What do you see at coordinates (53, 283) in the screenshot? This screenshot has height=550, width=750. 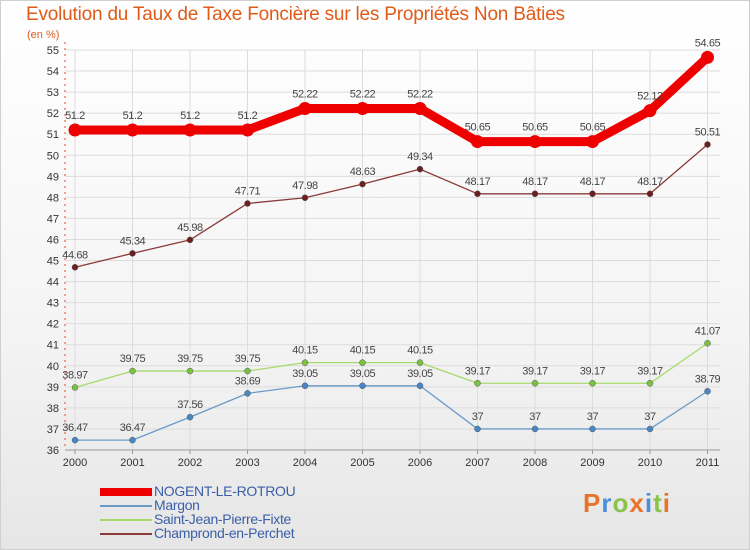 I see `y-tick-label: 44` at bounding box center [53, 283].